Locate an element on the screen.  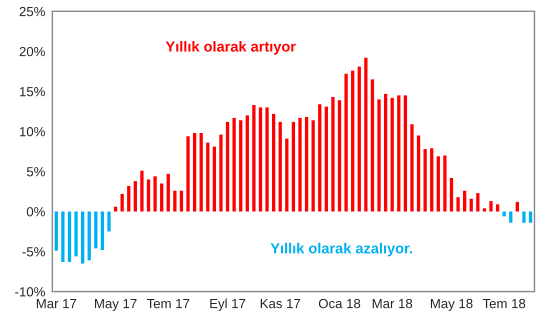
x-tick-label: Eyl 17 is located at coordinates (228, 304).